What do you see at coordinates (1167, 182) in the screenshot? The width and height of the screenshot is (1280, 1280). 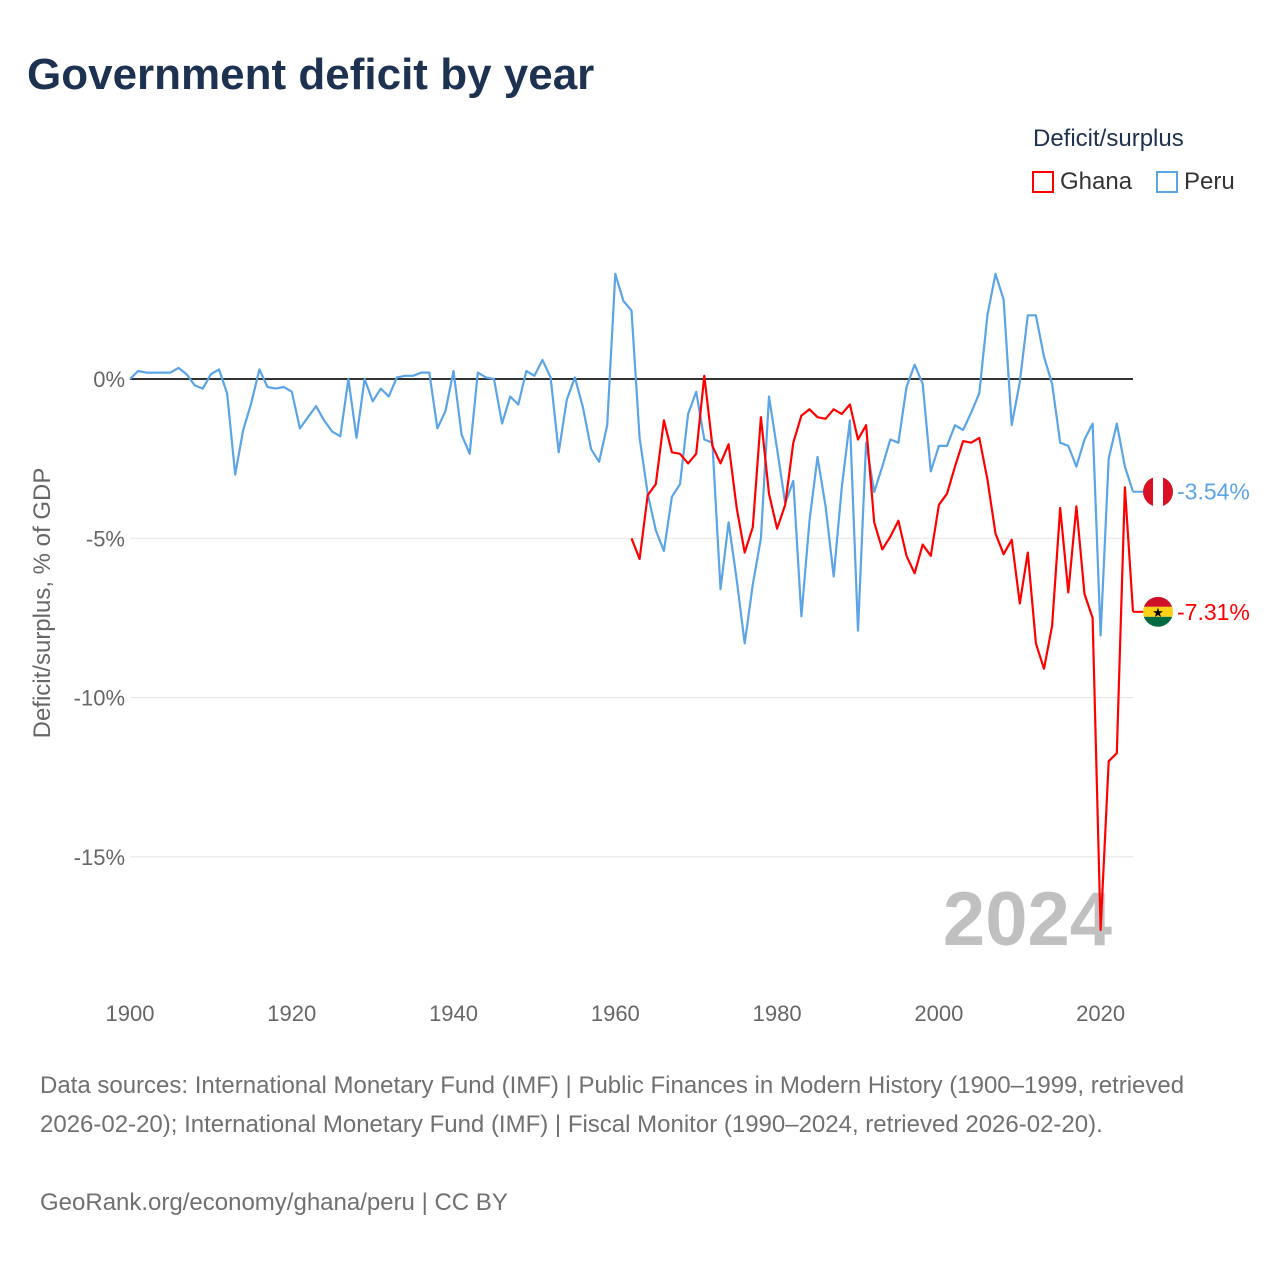 I see `legend-swatch-peru` at bounding box center [1167, 182].